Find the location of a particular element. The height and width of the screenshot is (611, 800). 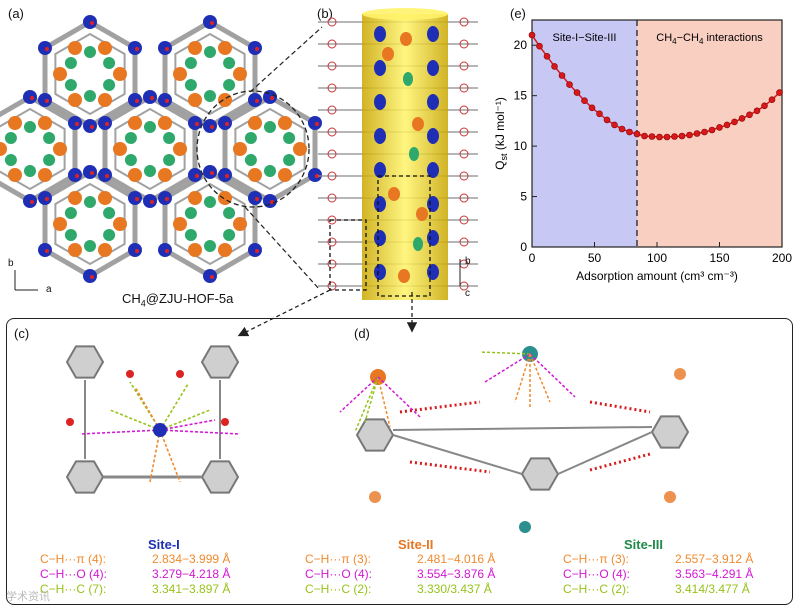

axis-a-label: a is located at coordinates (49, 289).